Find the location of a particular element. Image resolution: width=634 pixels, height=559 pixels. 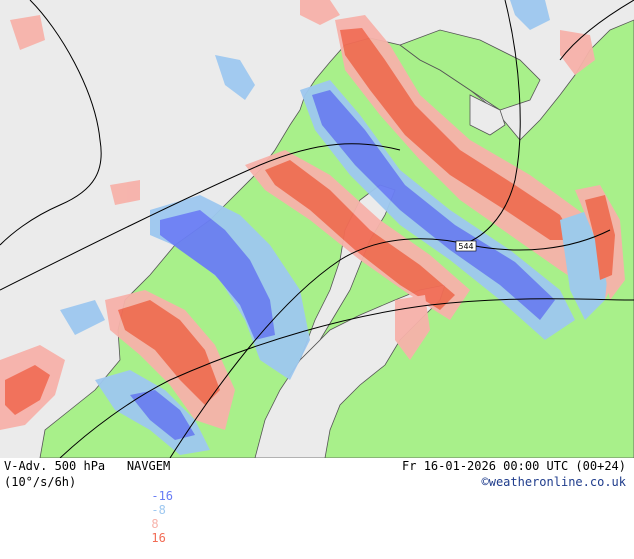

legend-item: 8 is located at coordinates (155, 524).